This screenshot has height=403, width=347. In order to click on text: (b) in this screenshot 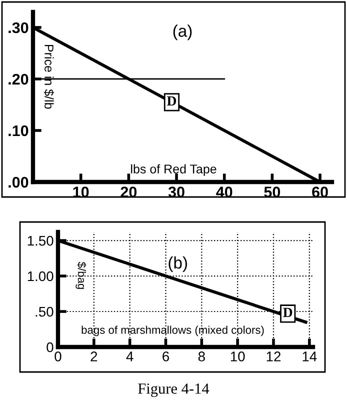, I will do `click(177, 264)`.